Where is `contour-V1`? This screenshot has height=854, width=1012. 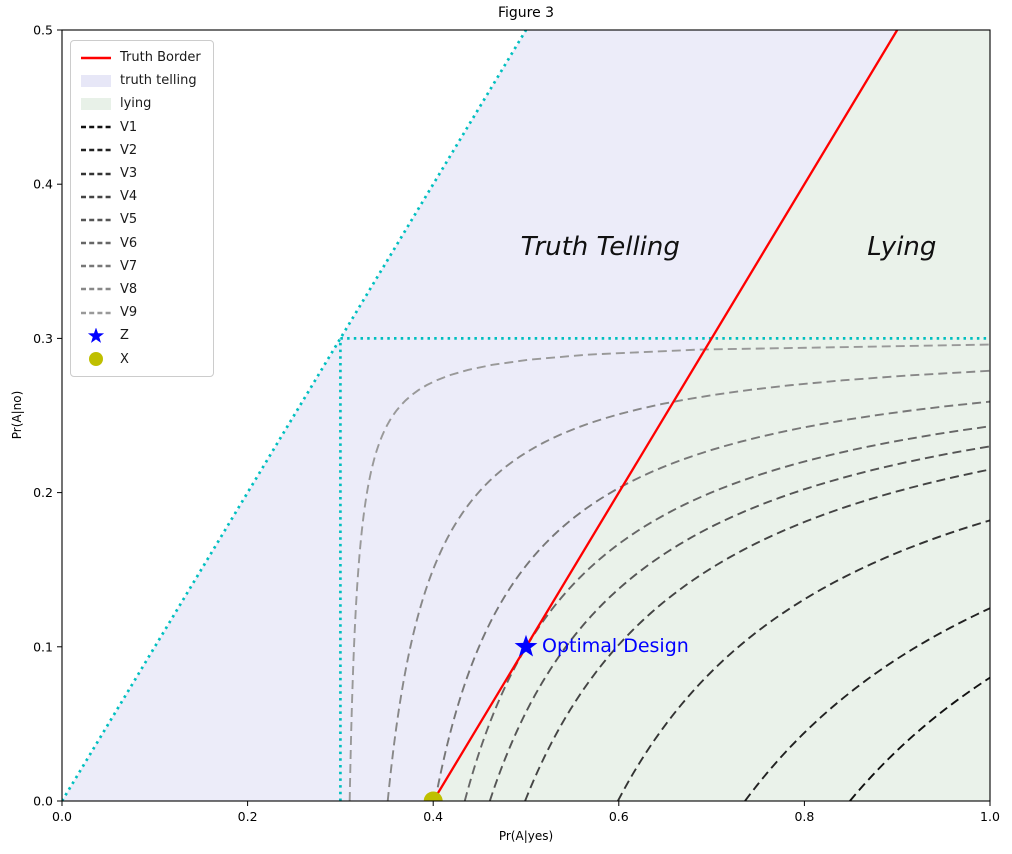
contour-V1 is located at coordinates (919, 738).